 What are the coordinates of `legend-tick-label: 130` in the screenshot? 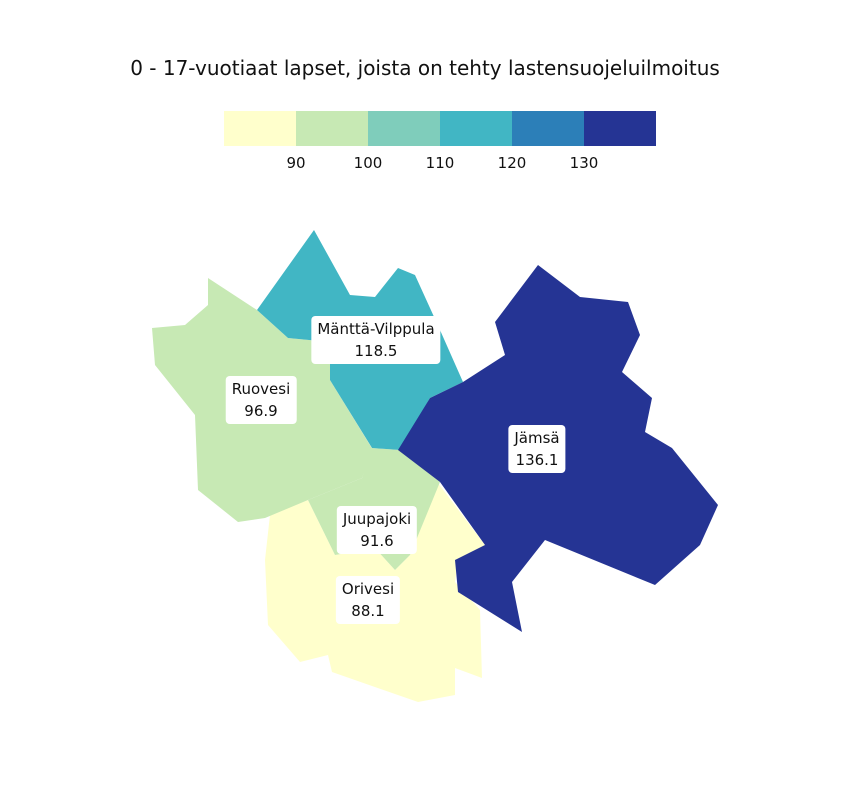 It's located at (584, 163).